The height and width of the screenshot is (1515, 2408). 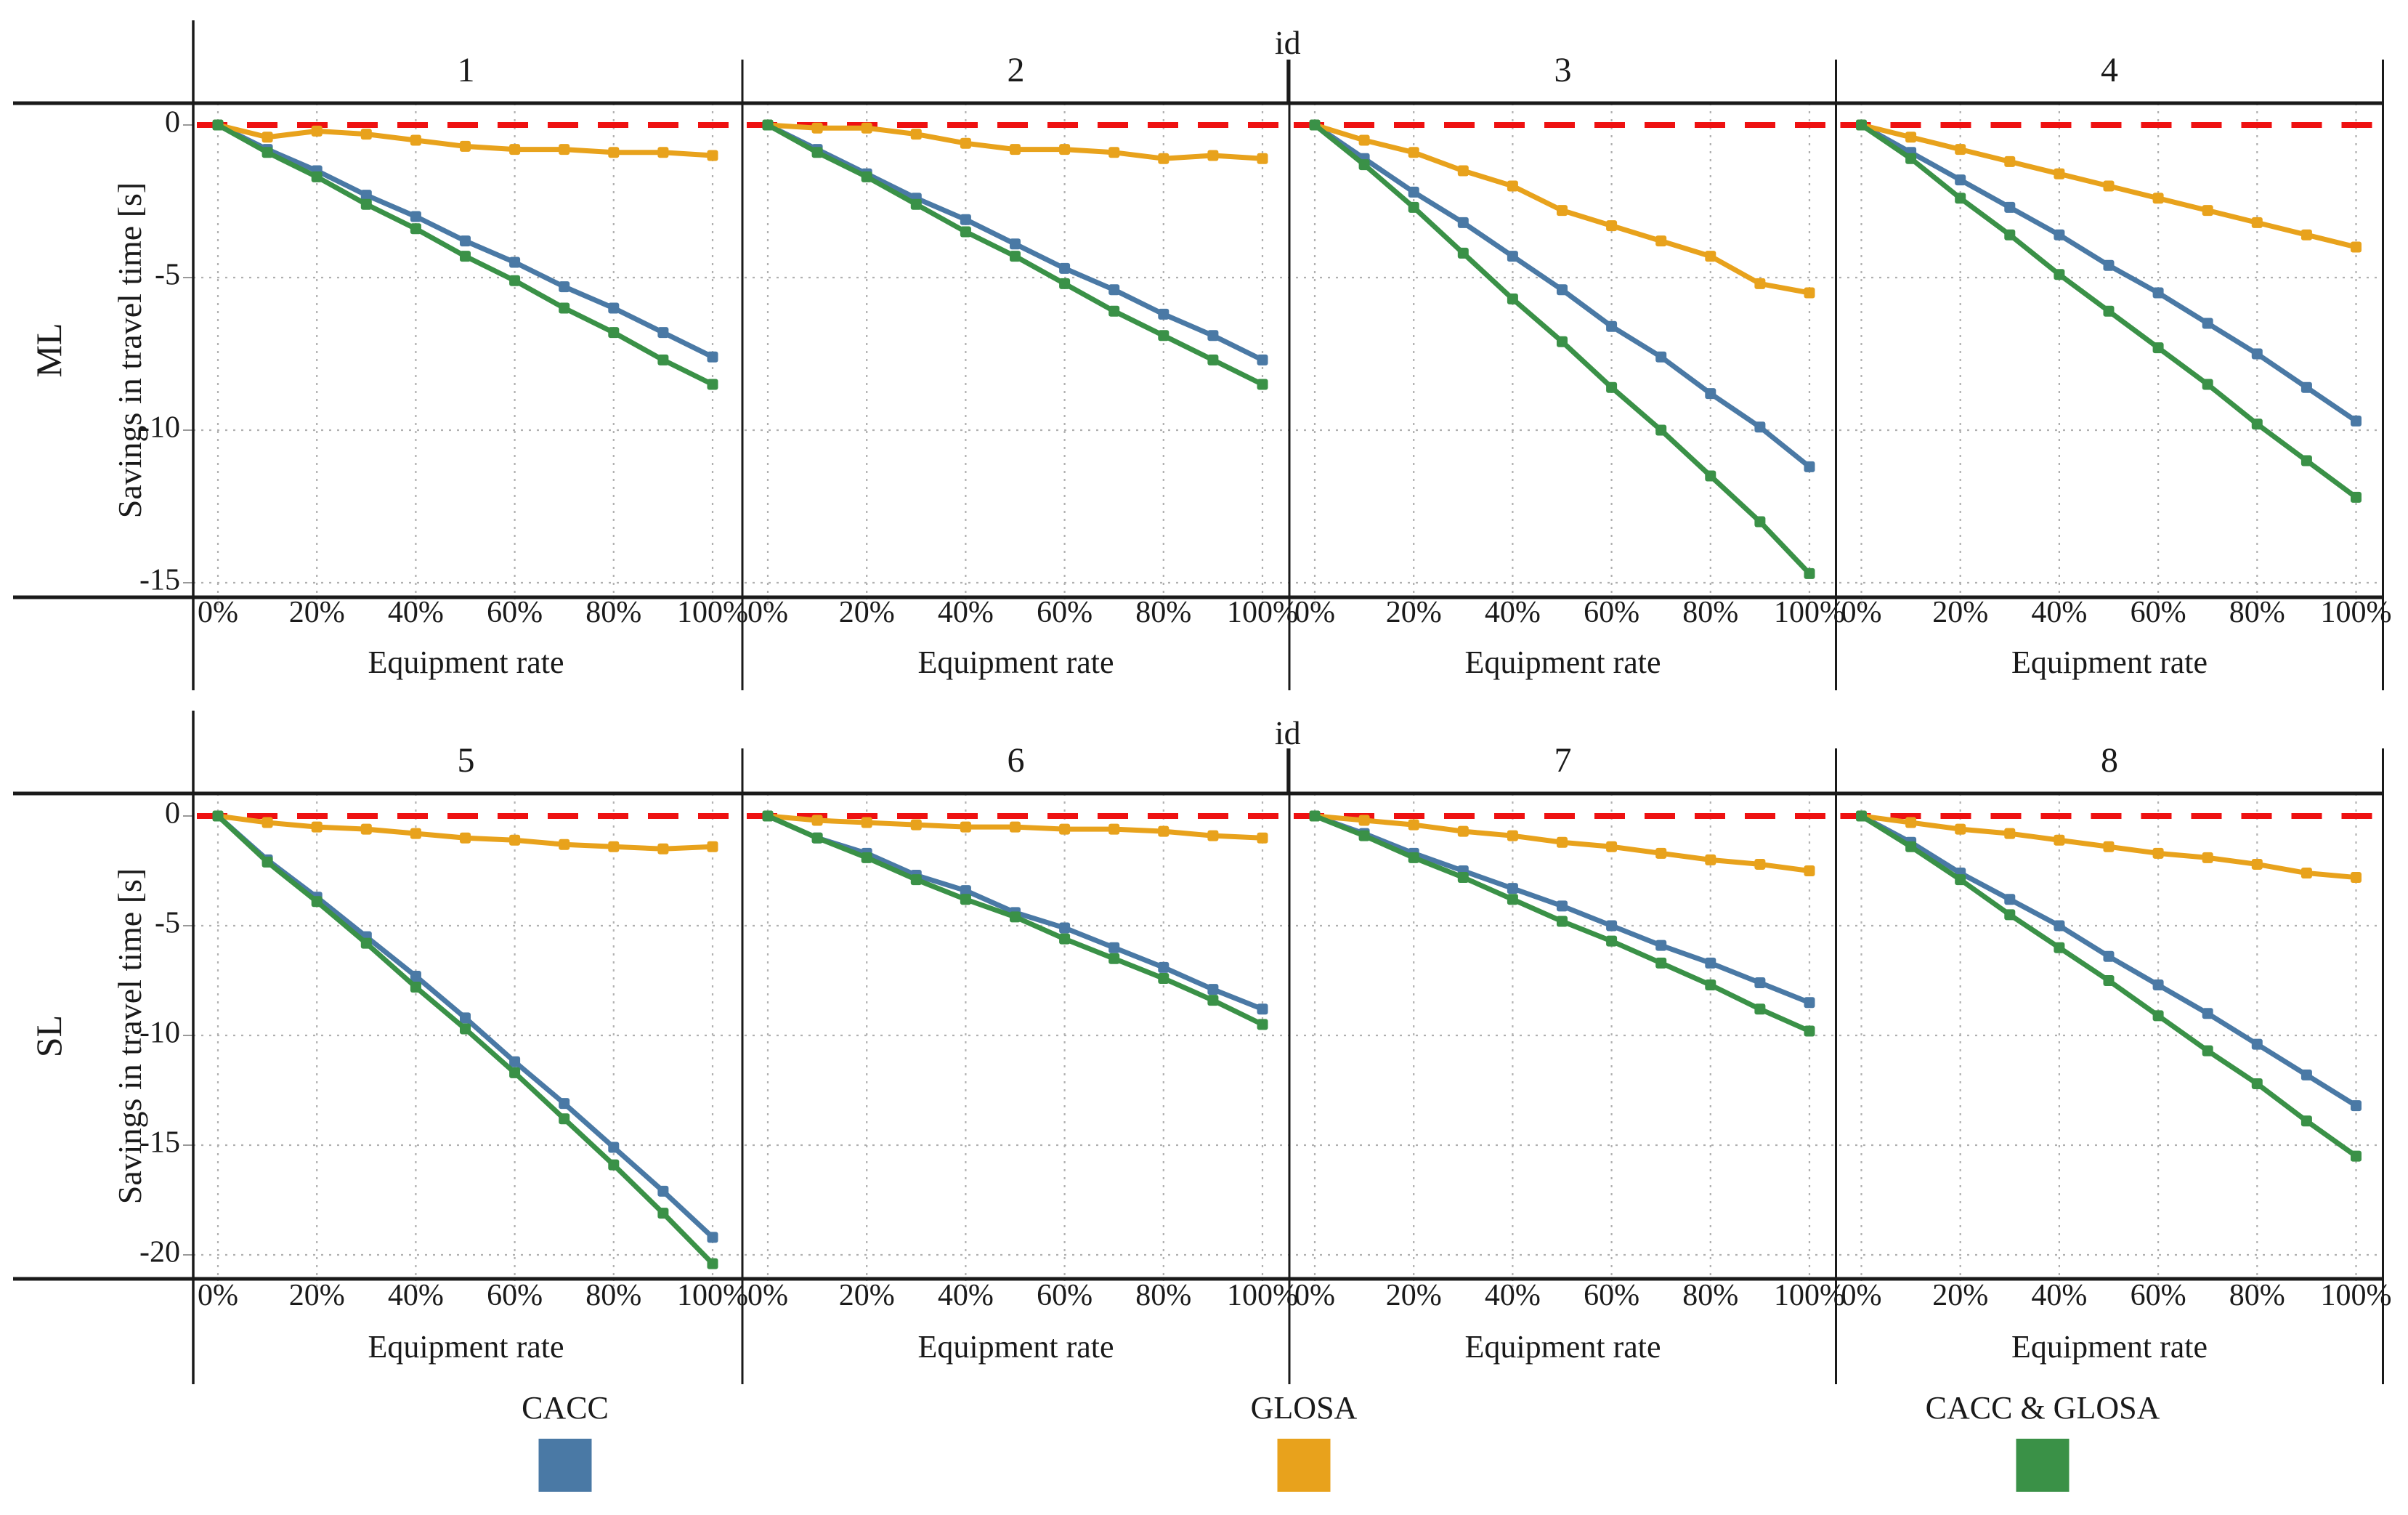 What do you see at coordinates (867, 1295) in the screenshot?
I see `x-tick-label: 20%` at bounding box center [867, 1295].